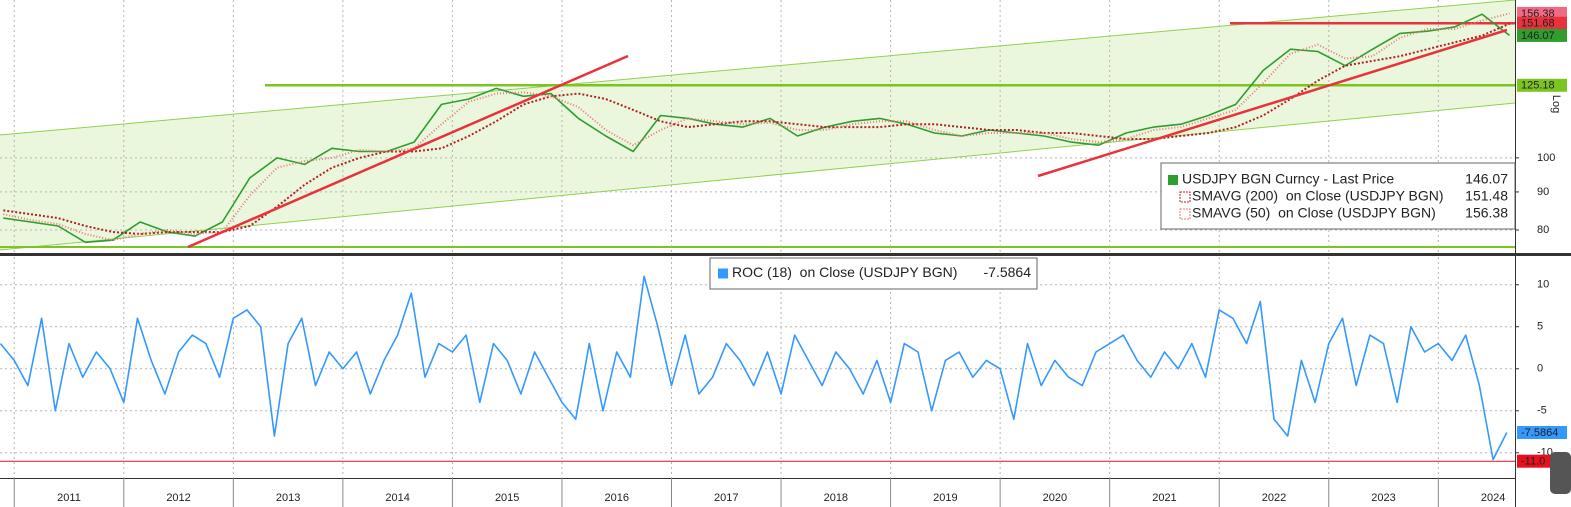 The image size is (1571, 507). I want to click on x-tick-label: 2012, so click(178, 498).